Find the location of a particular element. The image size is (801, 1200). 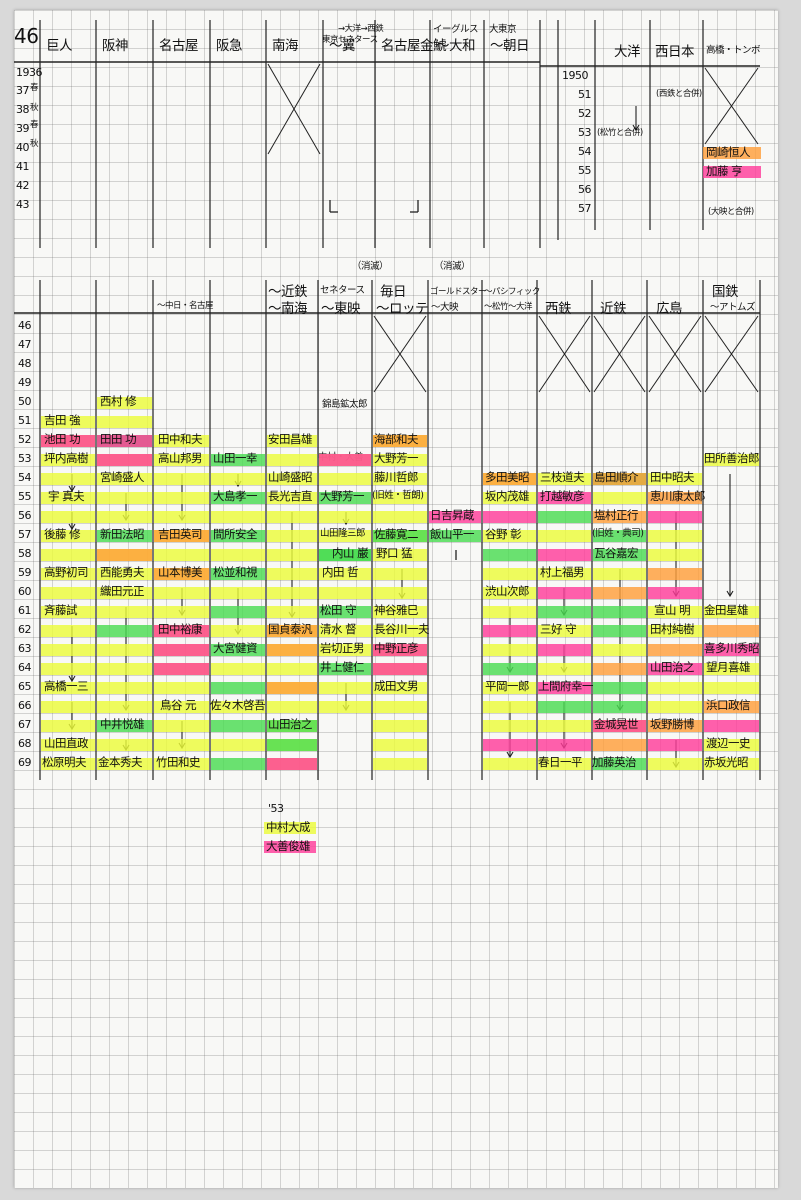

vacant-cross-takahashi is located at coordinates (731, 106).